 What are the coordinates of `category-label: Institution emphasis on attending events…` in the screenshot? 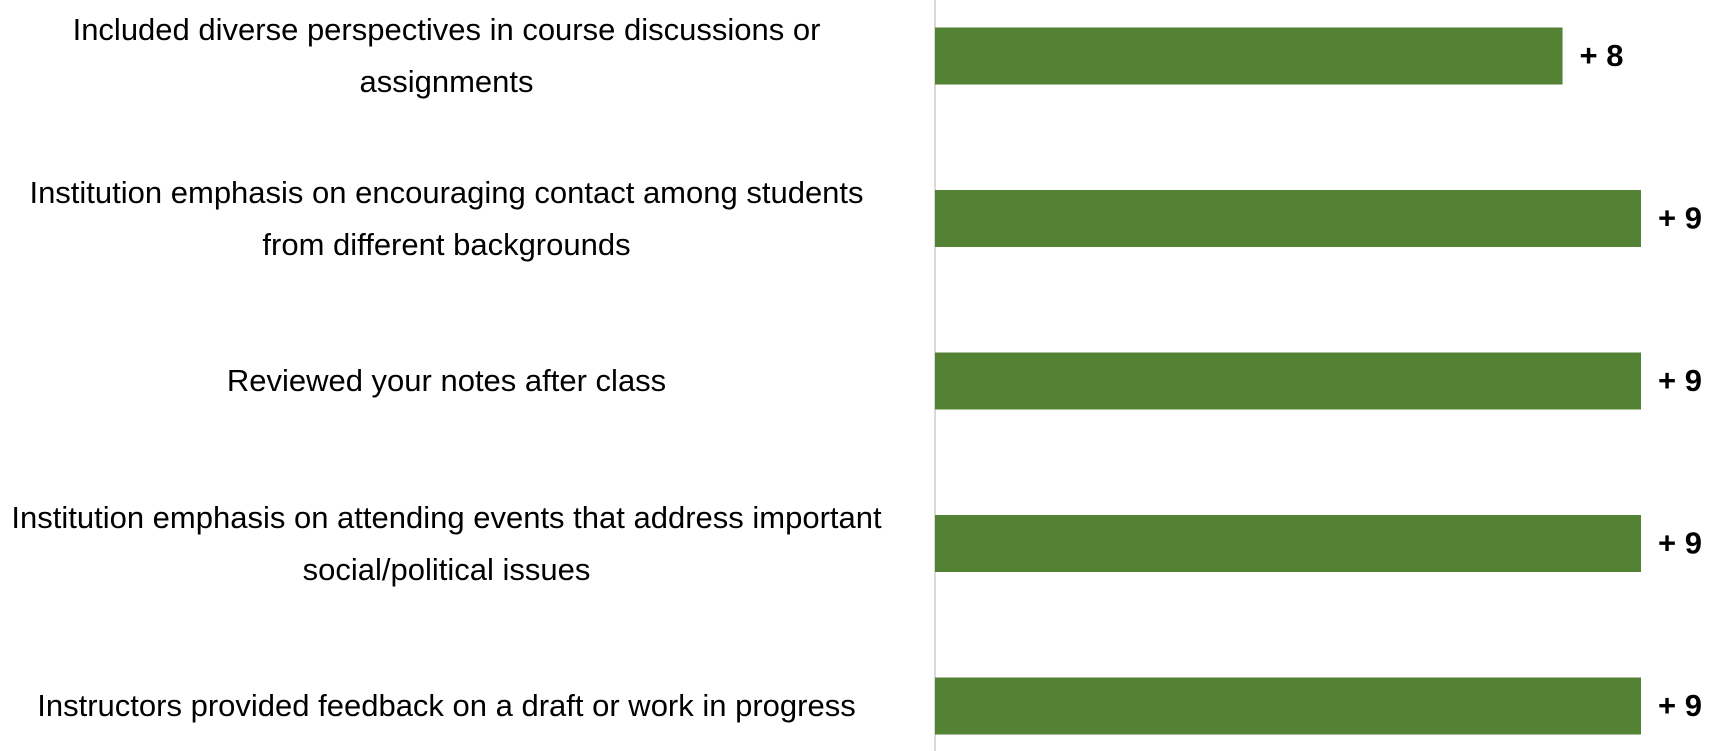 It's located at (446, 543).